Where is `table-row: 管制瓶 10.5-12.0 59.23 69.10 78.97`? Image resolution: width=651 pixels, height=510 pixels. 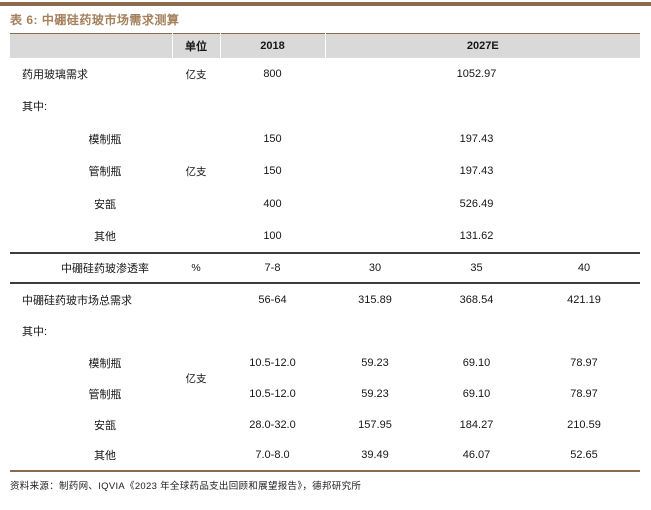
table-row: 管制瓶 10.5-12.0 59.23 69.10 78.97 is located at coordinates (325, 393).